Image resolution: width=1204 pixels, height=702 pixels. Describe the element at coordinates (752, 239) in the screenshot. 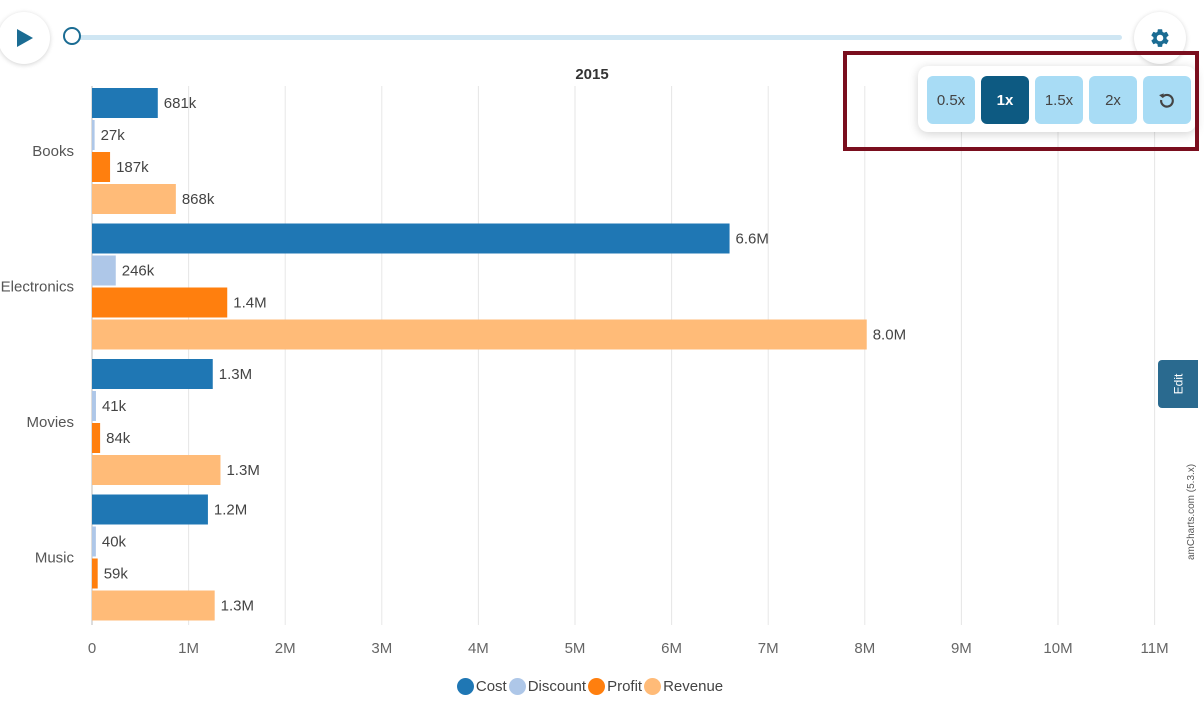

I see `data-label: 6.6M` at that location.